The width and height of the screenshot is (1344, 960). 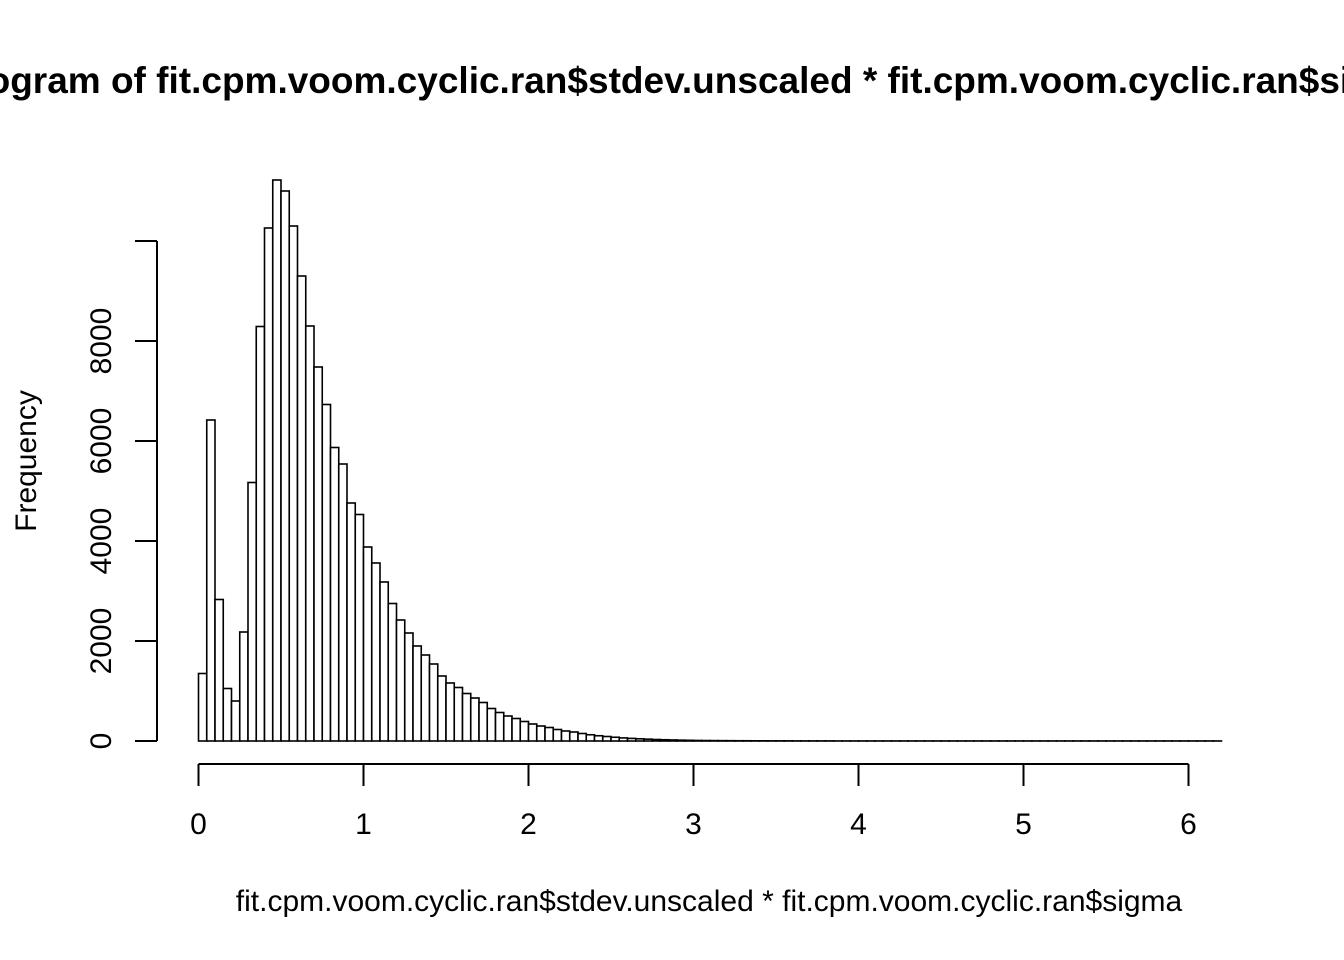 I want to click on x-tick-label: 4, so click(x=858, y=824).